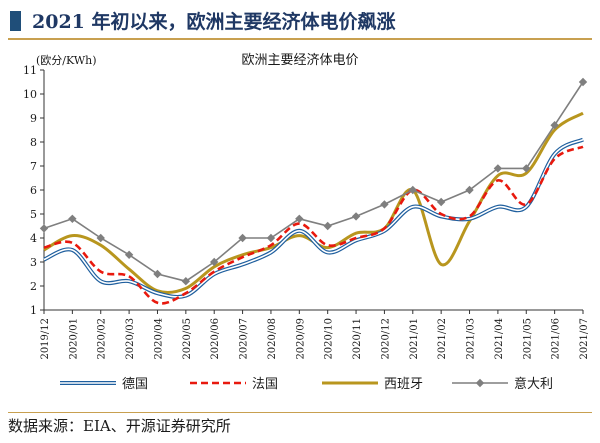 Image resolution: width=600 pixels, height=443 pixels. I want to click on legend-label: 德国, so click(135, 384).